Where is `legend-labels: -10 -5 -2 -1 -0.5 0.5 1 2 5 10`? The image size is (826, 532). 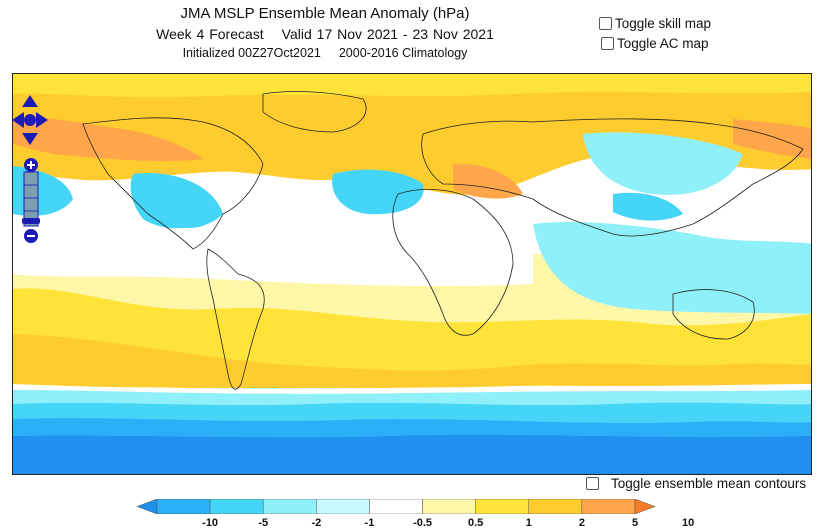 legend-labels: -10 -5 -2 -1 -0.5 0.5 1 2 5 10 is located at coordinates (413, 524).